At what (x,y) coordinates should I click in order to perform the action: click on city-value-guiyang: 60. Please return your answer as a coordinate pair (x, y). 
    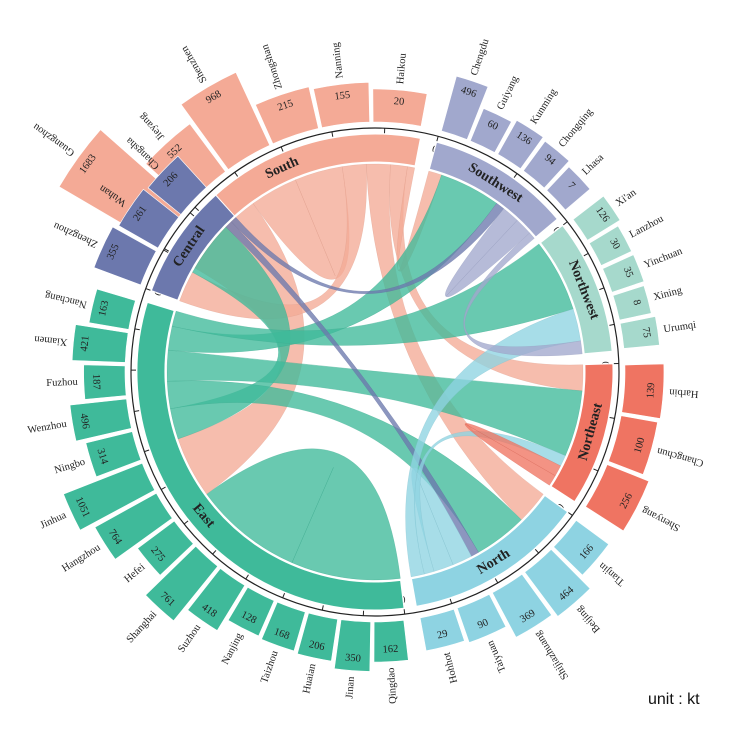
    Looking at the image, I should click on (492, 125).